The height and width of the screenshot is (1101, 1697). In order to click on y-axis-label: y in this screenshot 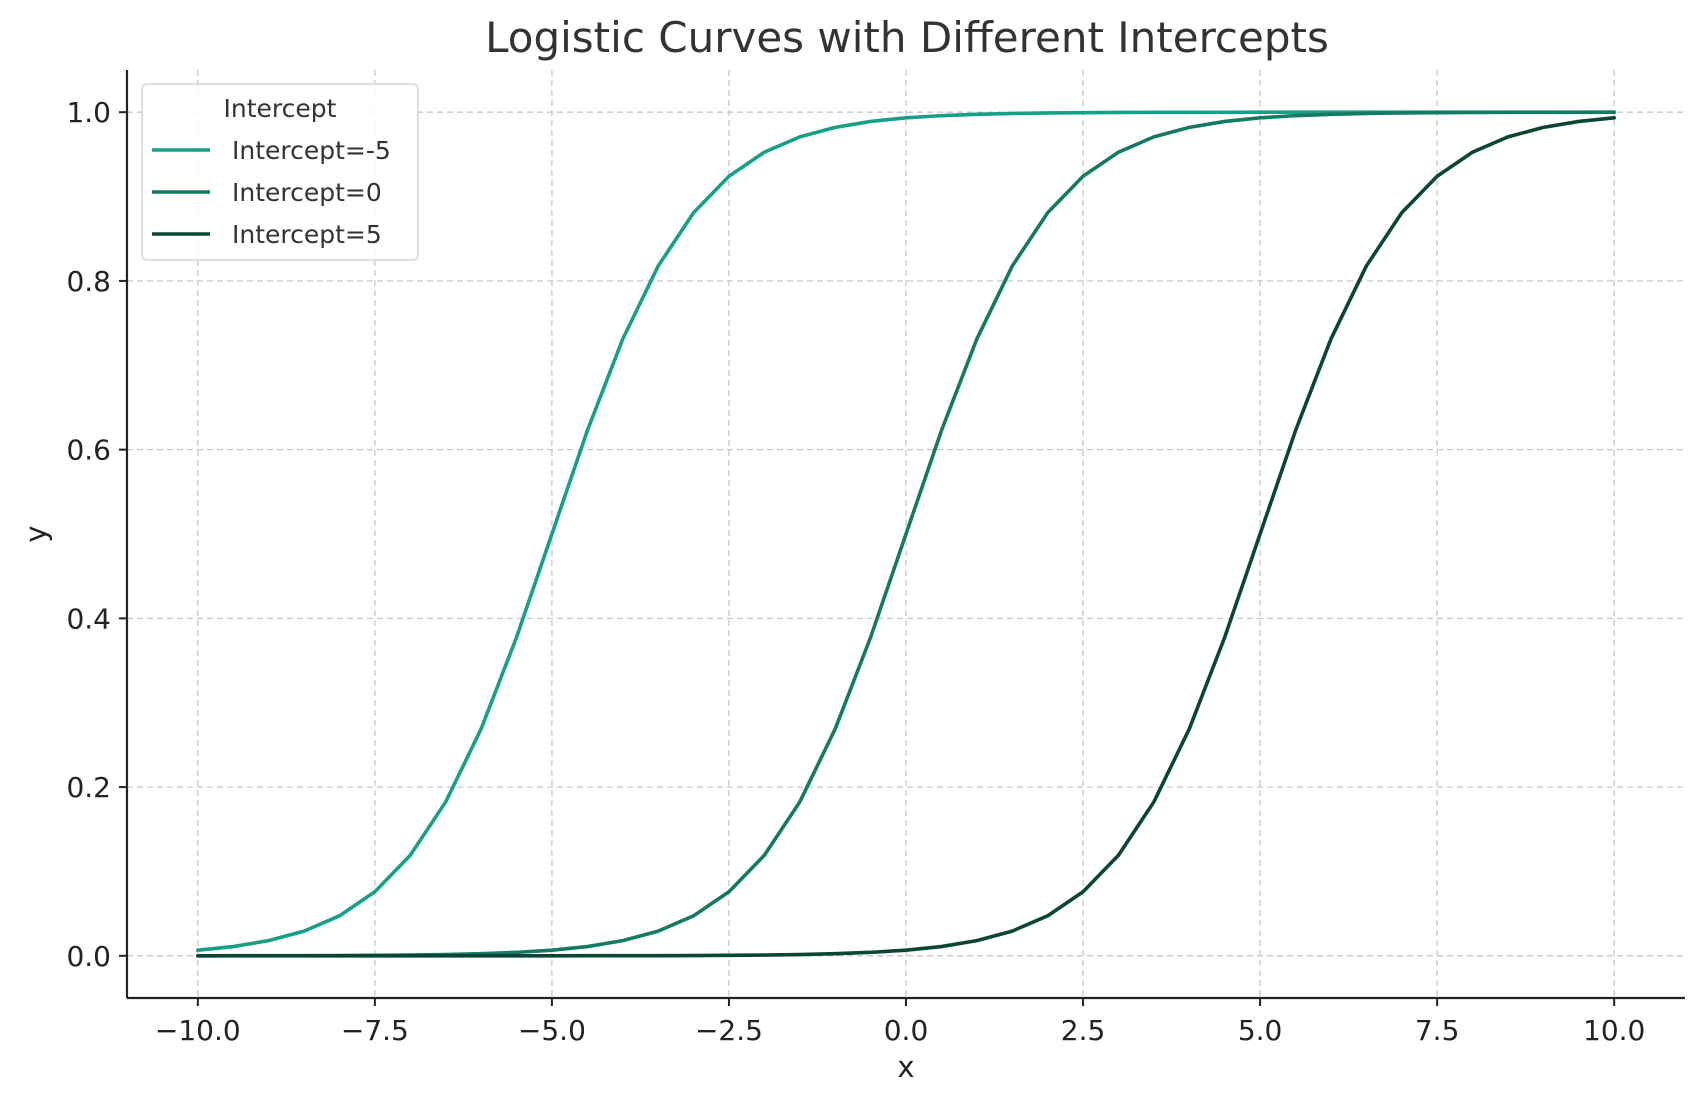, I will do `click(36, 533)`.